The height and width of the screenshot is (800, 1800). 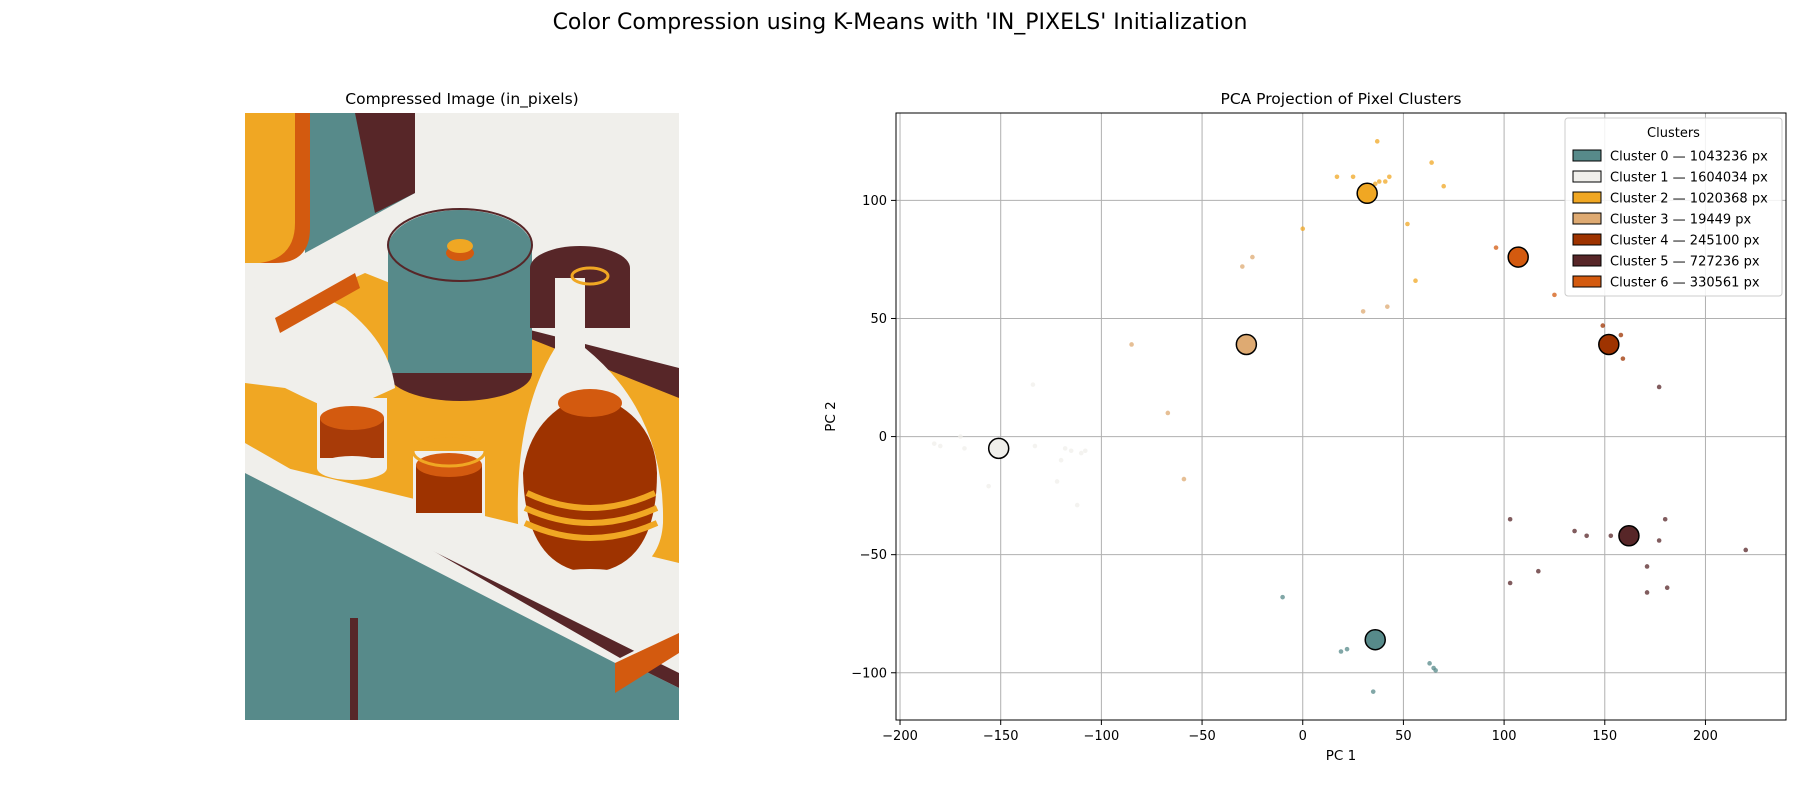 I want to click on pot-knob, so click(x=460, y=246).